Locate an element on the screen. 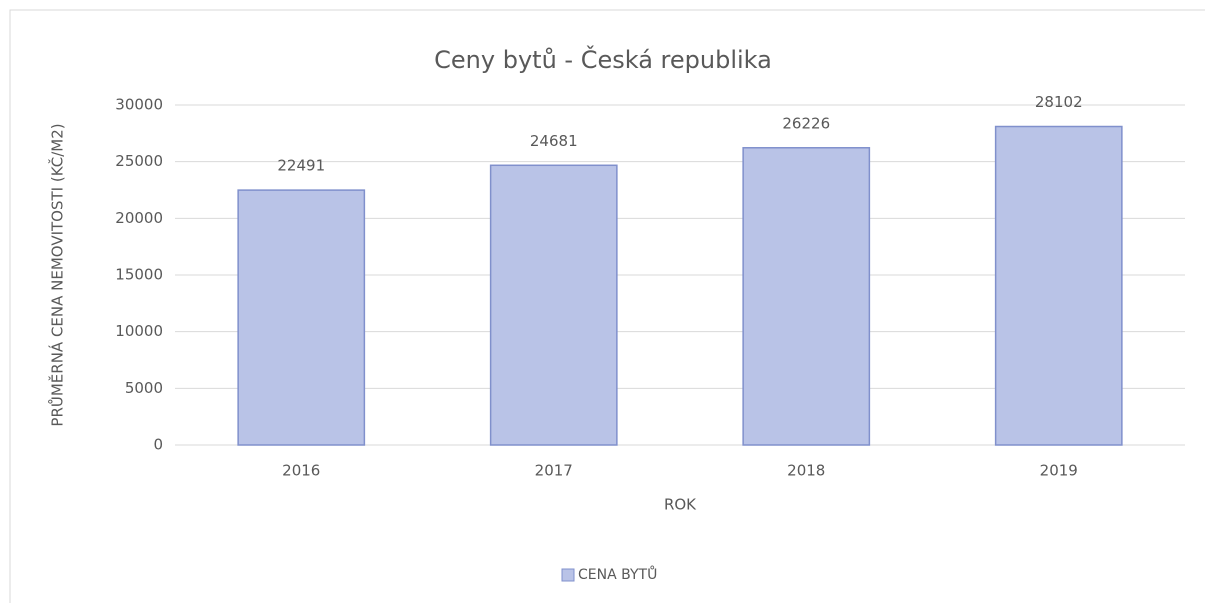 The image size is (1205, 603). y-tick-label: 0 is located at coordinates (158, 445).